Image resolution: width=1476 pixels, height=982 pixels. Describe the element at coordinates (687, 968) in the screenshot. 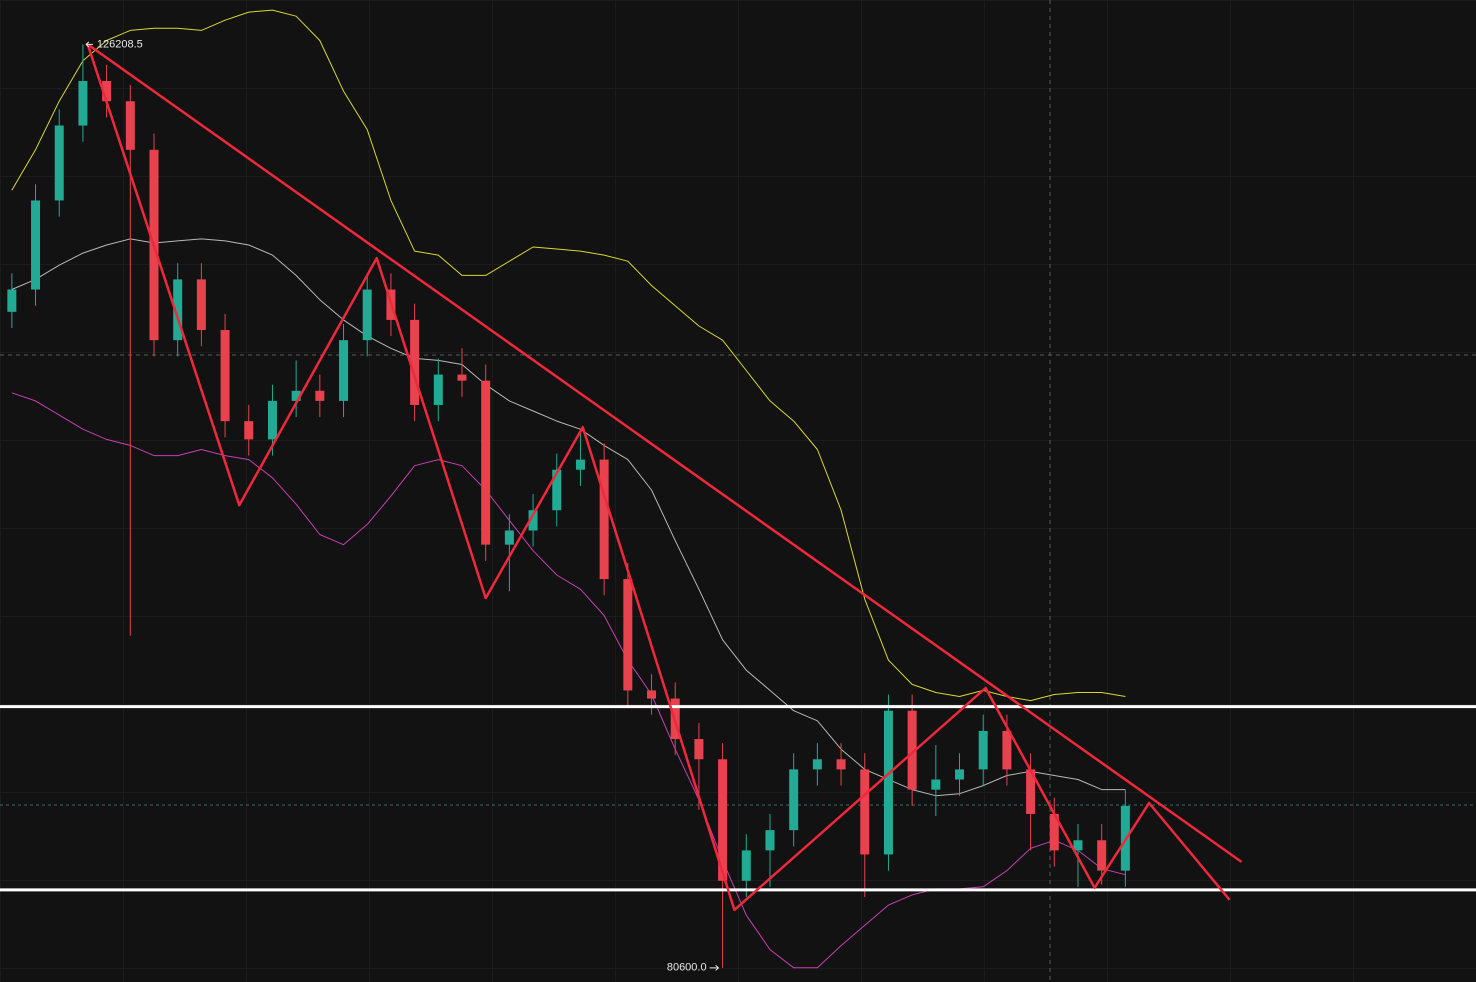

I see `low-price-label: 80600.0` at that location.